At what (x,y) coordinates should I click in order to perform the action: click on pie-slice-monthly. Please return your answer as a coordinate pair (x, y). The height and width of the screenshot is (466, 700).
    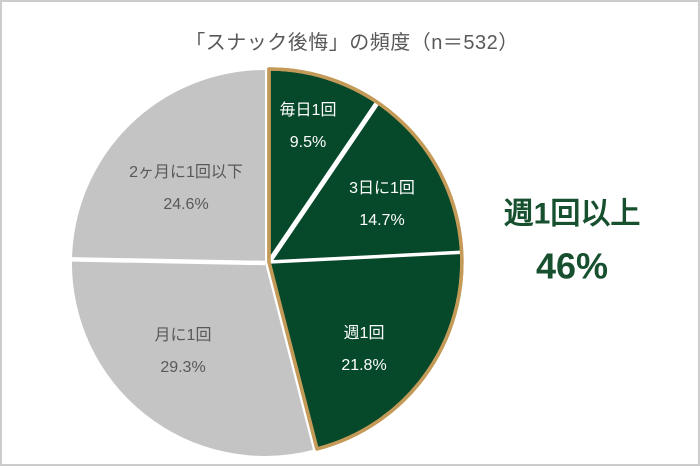
    Looking at the image, I should click on (192, 357).